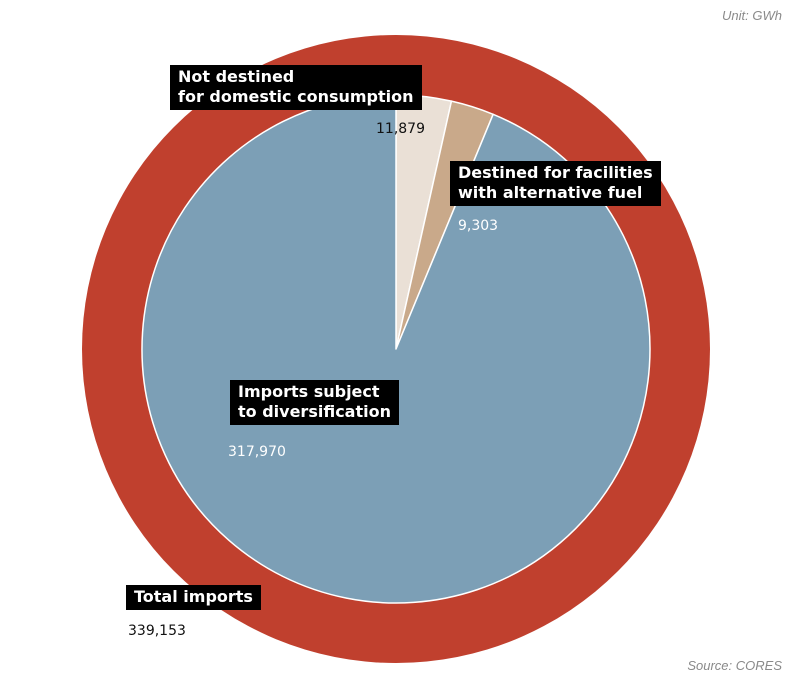 The image size is (804, 688). Describe the element at coordinates (296, 96) in the screenshot. I see `label-not-destined-line2: for domestic consumption` at that location.